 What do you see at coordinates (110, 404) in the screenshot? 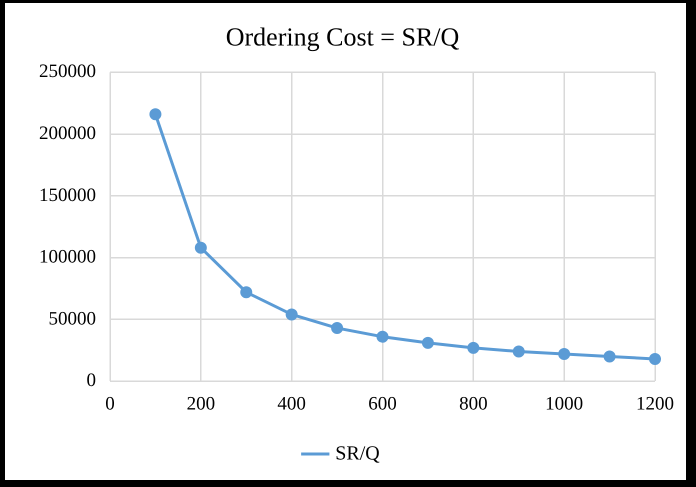
I see `x-tick-label: 0` at bounding box center [110, 404].